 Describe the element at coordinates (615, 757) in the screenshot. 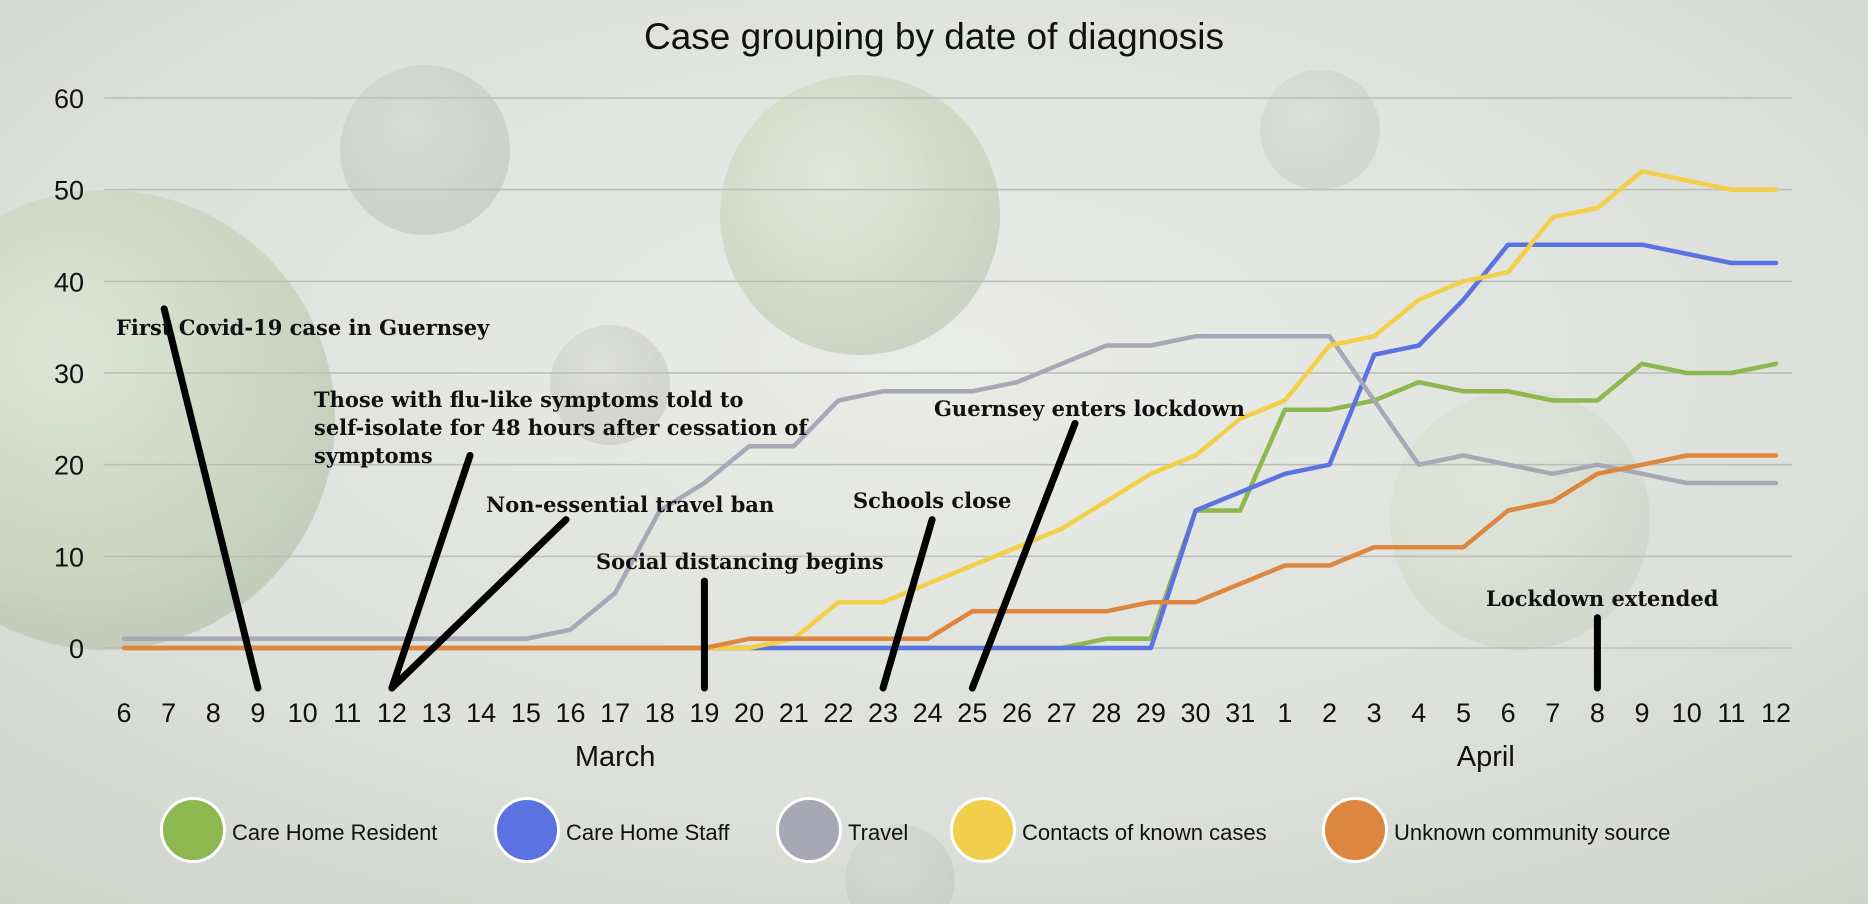

I see `month-label: March` at that location.